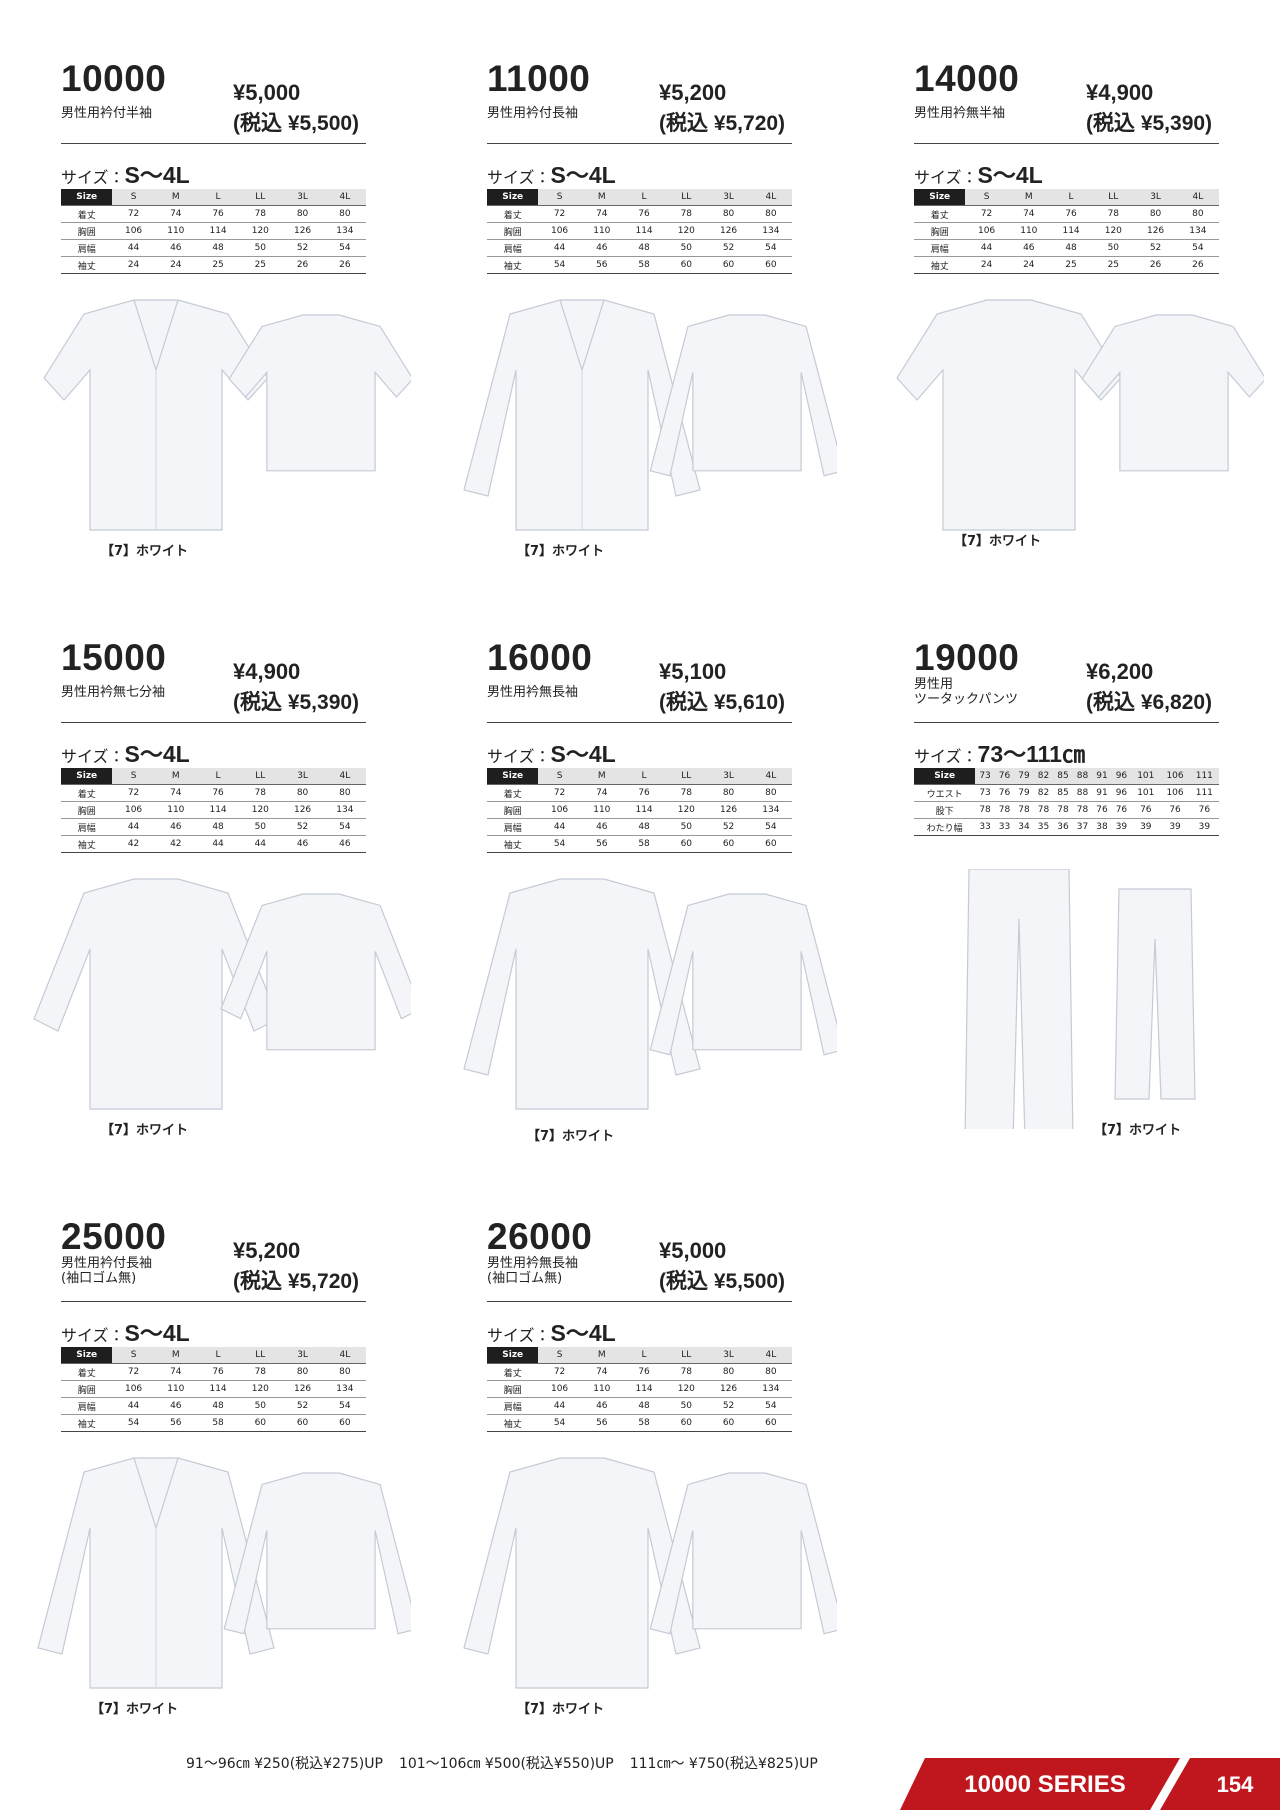 Image resolution: width=1280 pixels, height=1810 pixels. What do you see at coordinates (175, 844) in the screenshot?
I see `table-cell: 42` at bounding box center [175, 844].